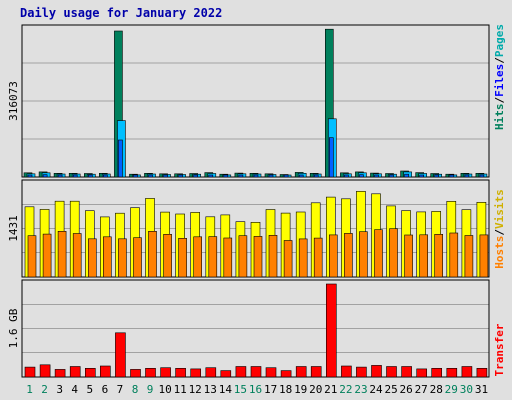 Image resolution: width=512 pixels, height=400 pixels. I want to click on right-labels: Hits/Files/Pages Hosts/Visits Transfer, so click(499, 200).